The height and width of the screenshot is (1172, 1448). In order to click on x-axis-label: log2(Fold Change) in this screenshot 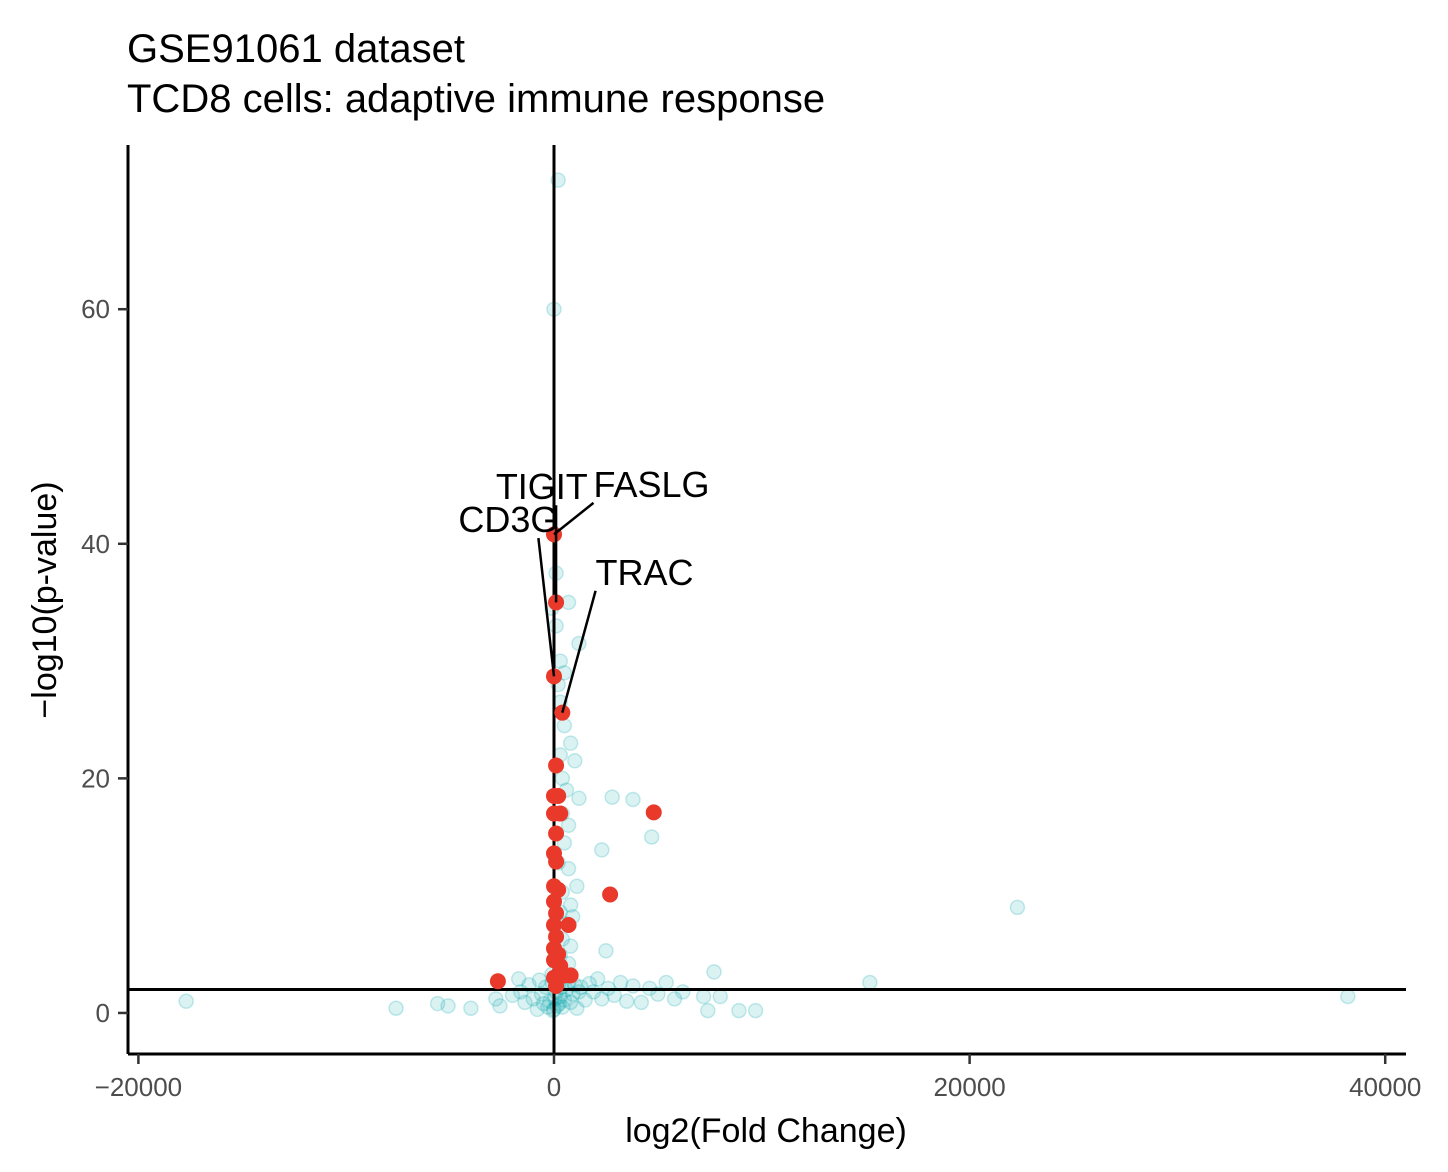, I will do `click(766, 1131)`.